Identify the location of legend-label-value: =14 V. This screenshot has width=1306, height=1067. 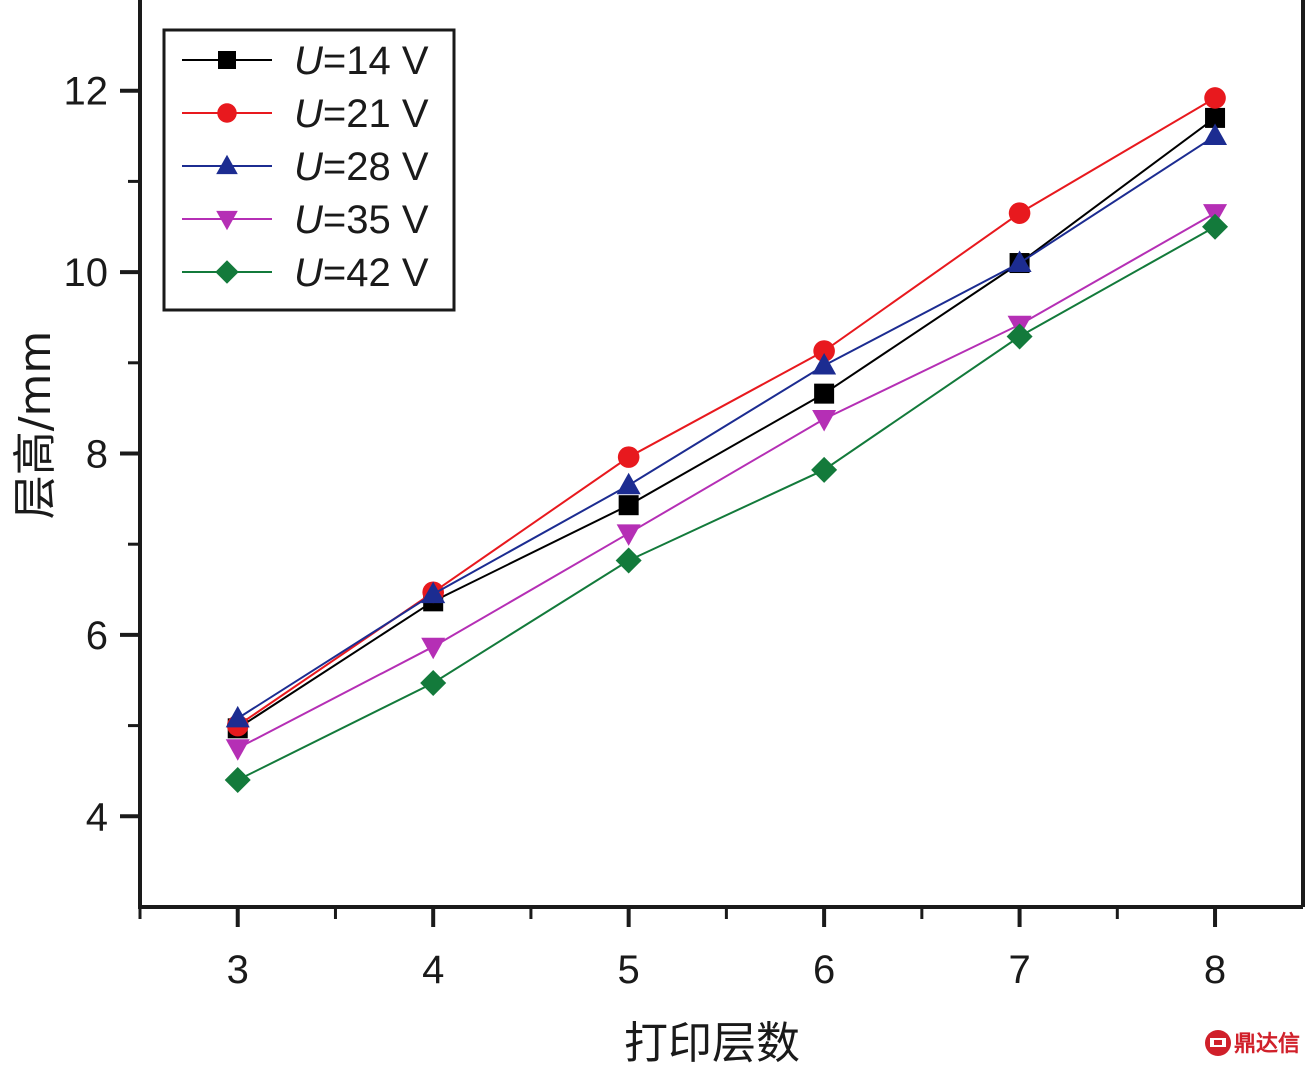
(376, 61).